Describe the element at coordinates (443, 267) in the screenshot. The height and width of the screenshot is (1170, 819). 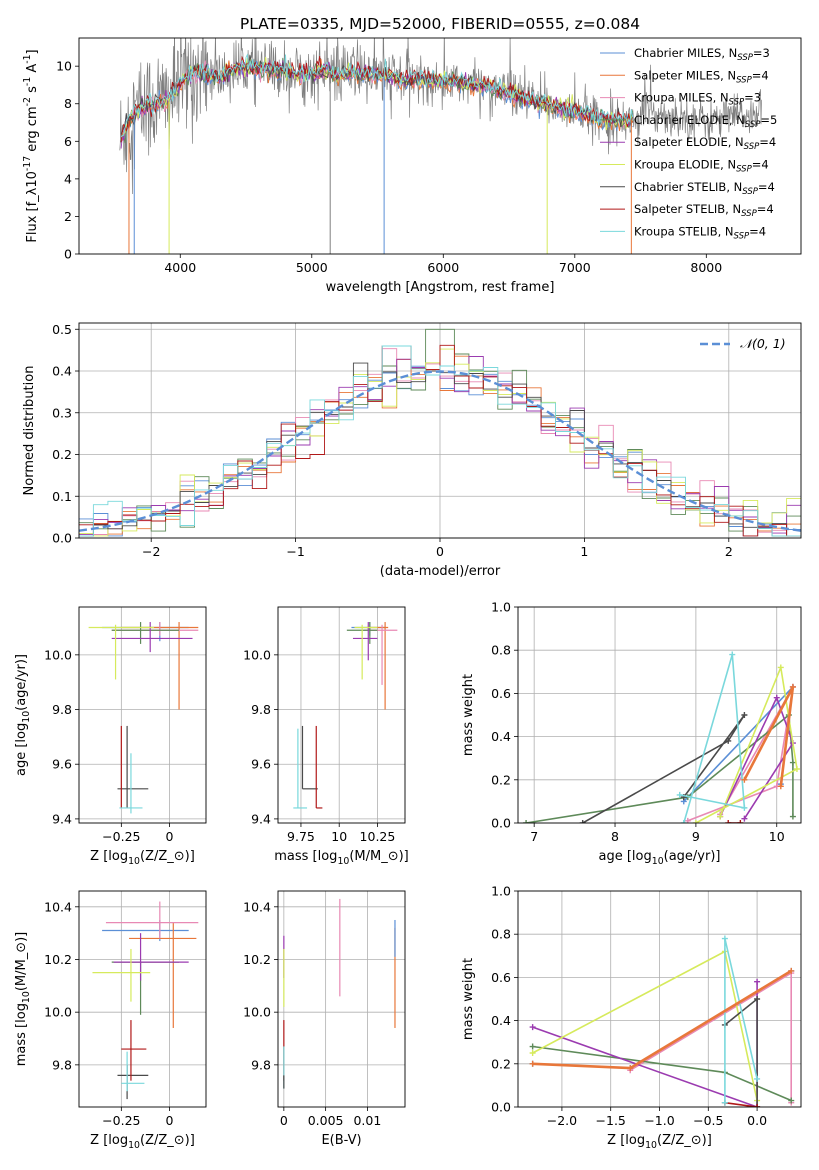
I see `spectrum-xtick-label: 6000` at that location.